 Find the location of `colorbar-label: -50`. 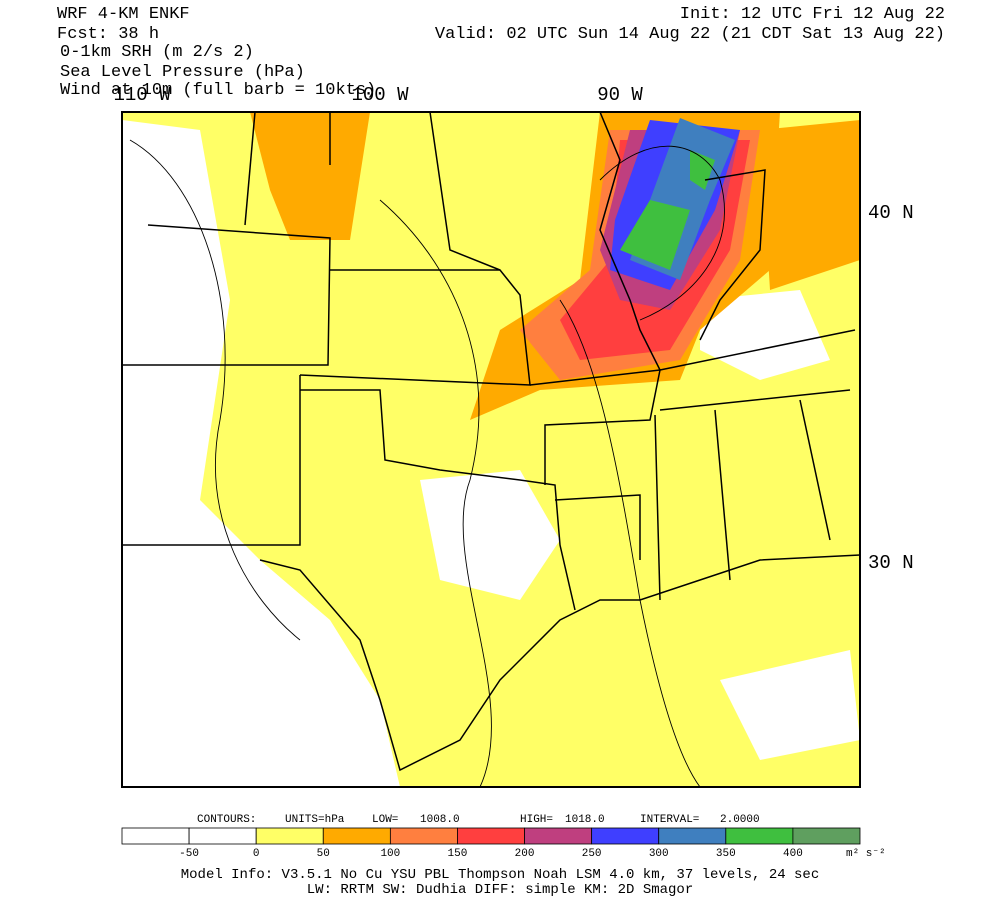

colorbar-label: -50 is located at coordinates (189, 854).